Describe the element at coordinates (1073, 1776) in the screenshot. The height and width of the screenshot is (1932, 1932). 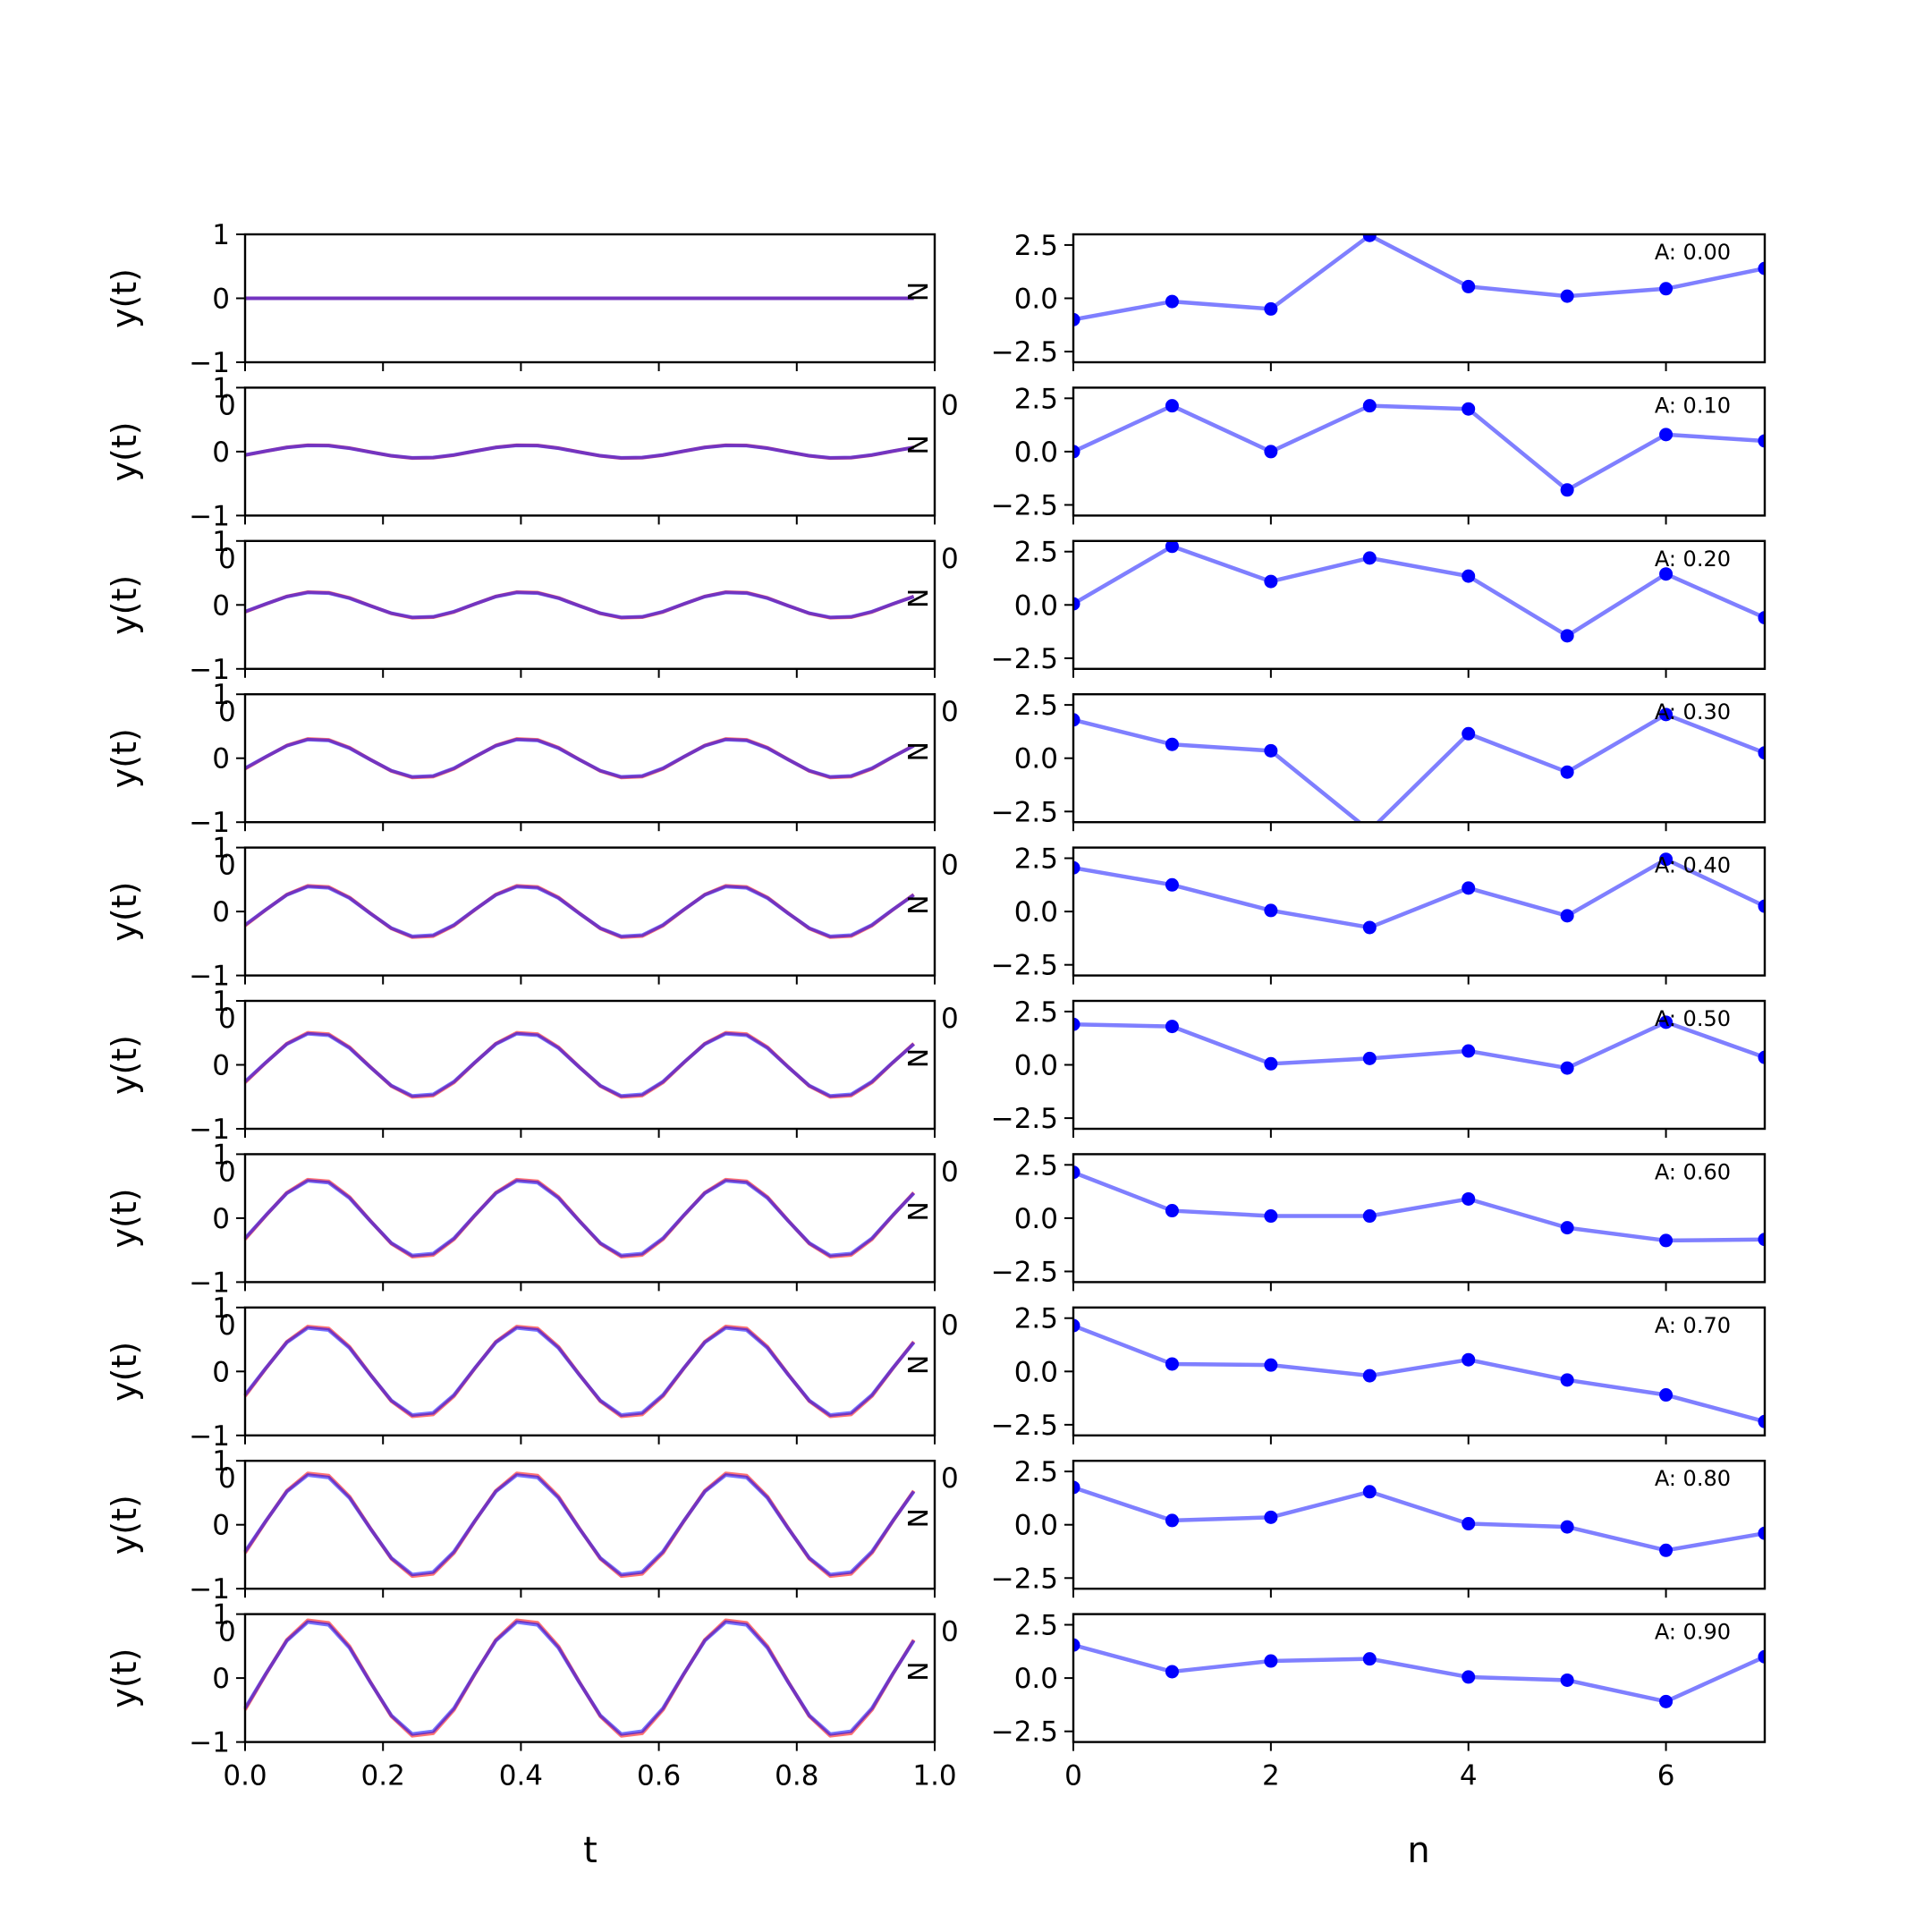
I see `x-tick-label: 0` at that location.